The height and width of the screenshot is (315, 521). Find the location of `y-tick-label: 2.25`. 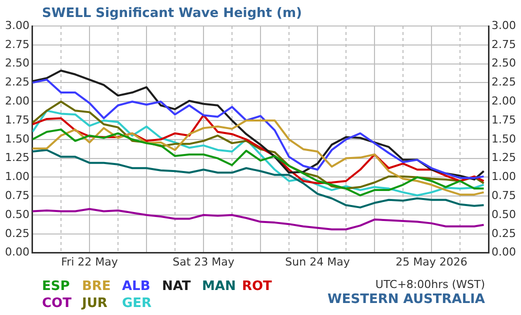

y-tick-label: 2.25 is located at coordinates (17, 82).